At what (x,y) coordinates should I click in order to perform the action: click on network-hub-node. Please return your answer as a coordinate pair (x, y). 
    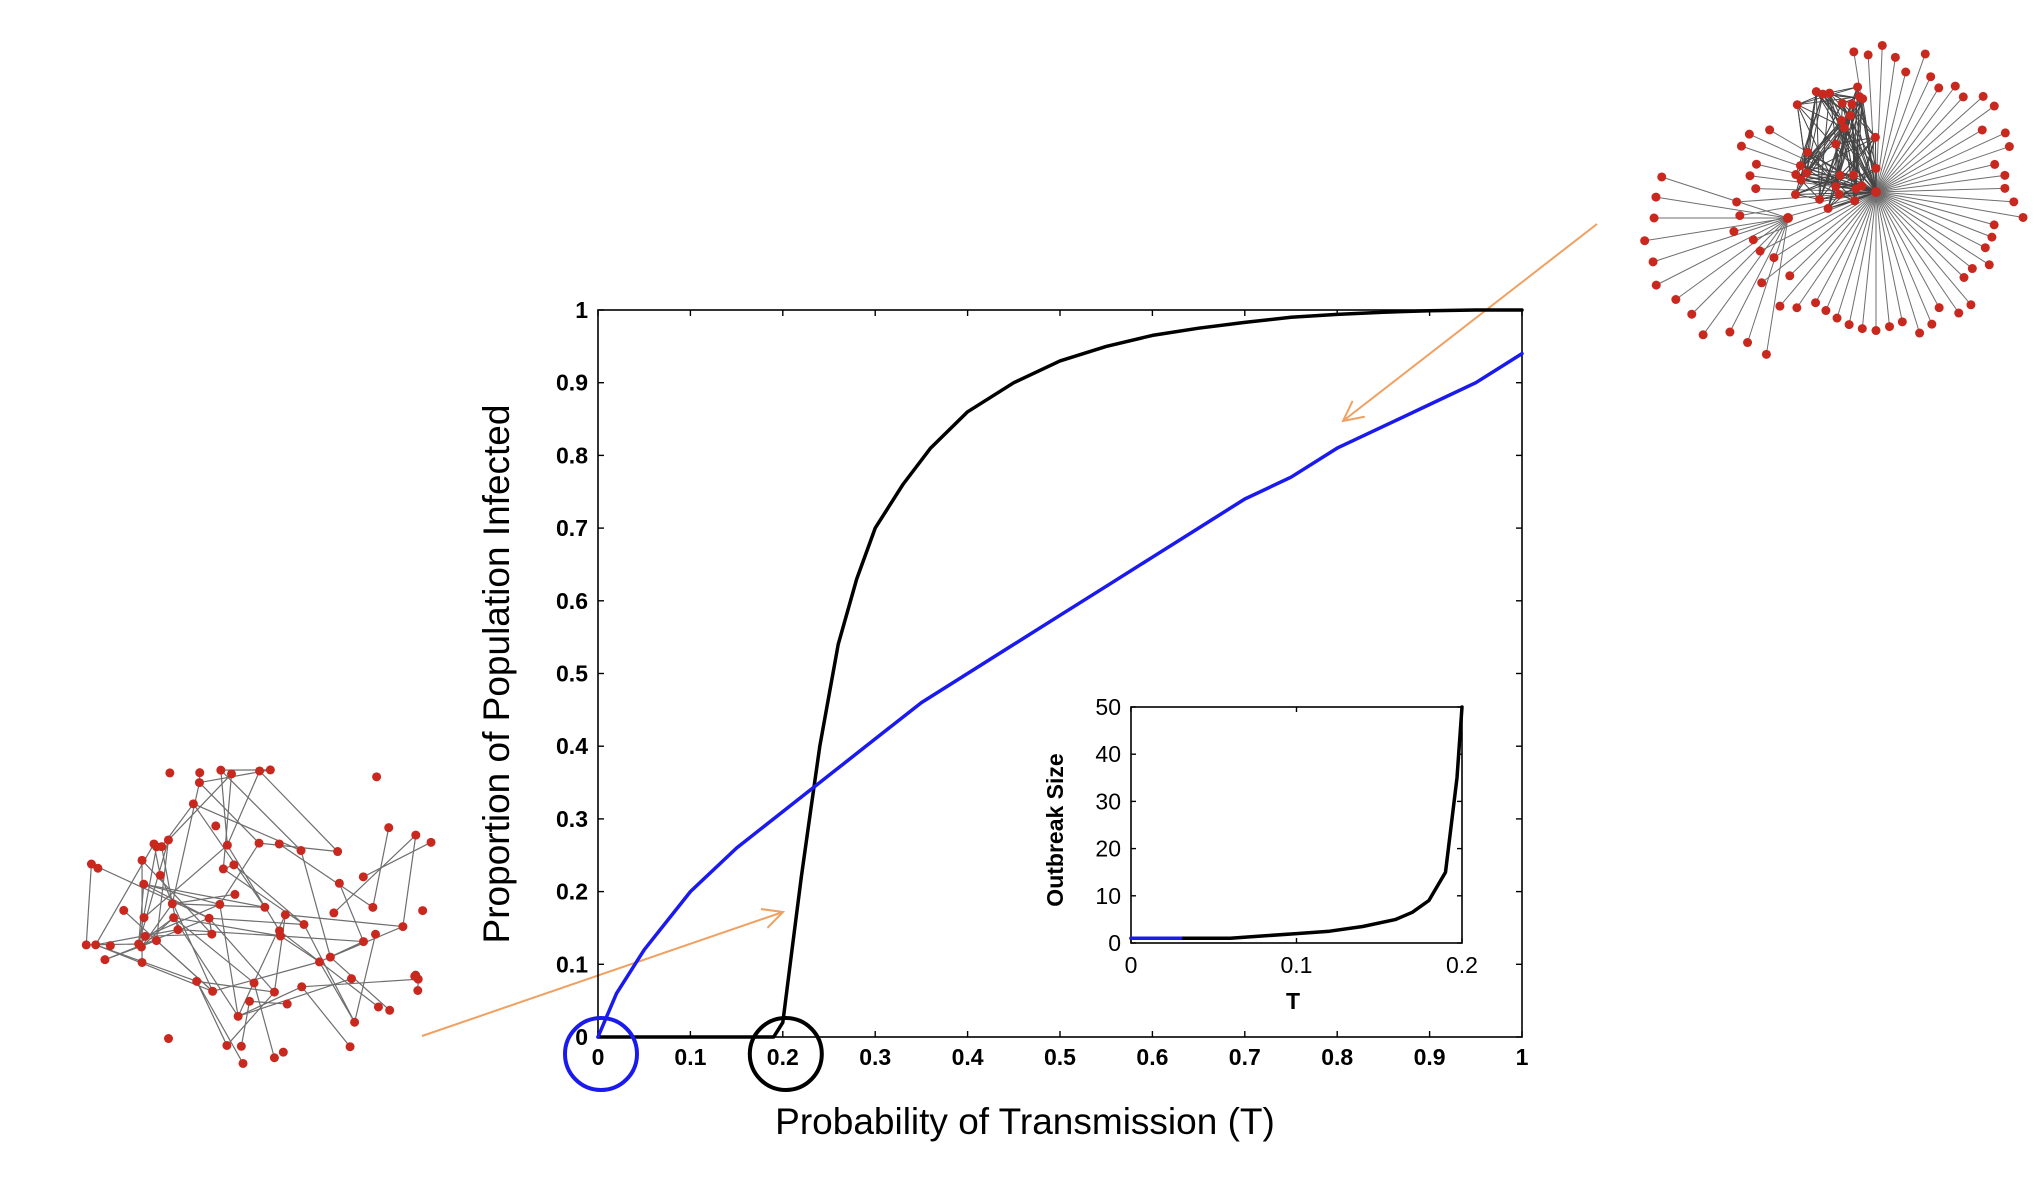
    Looking at the image, I should click on (1876, 192).